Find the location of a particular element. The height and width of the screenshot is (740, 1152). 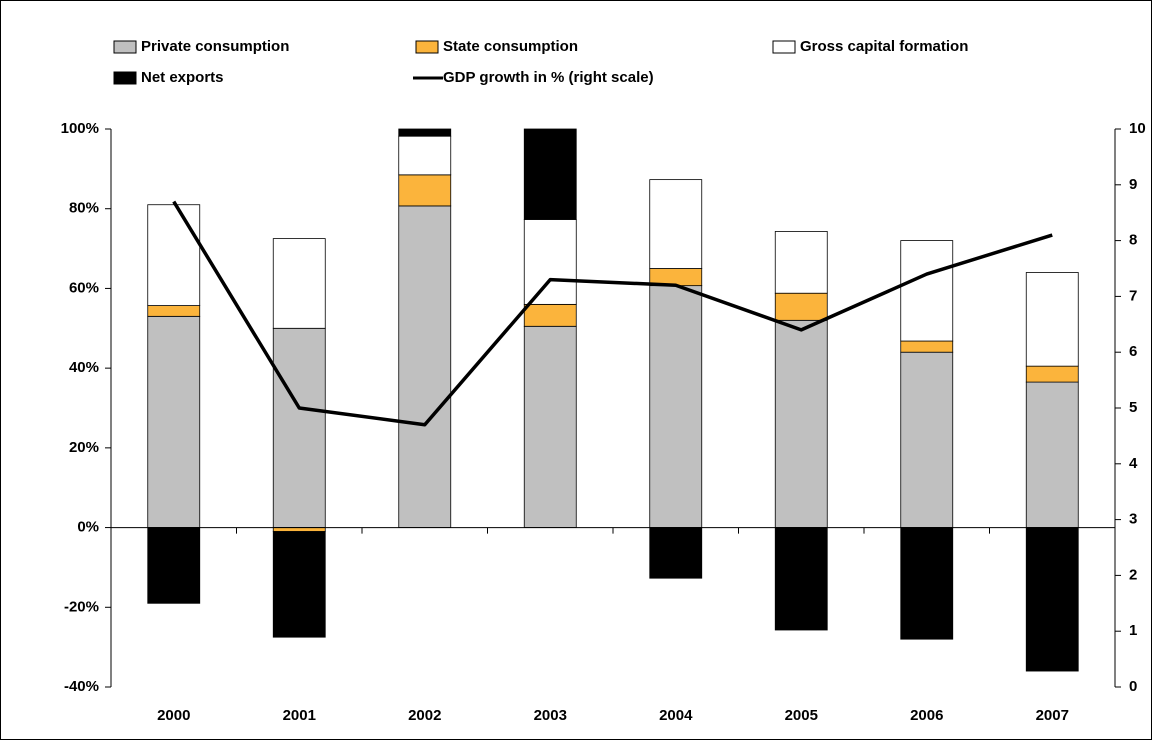

y2-tick-label: 10 is located at coordinates (1137, 128).